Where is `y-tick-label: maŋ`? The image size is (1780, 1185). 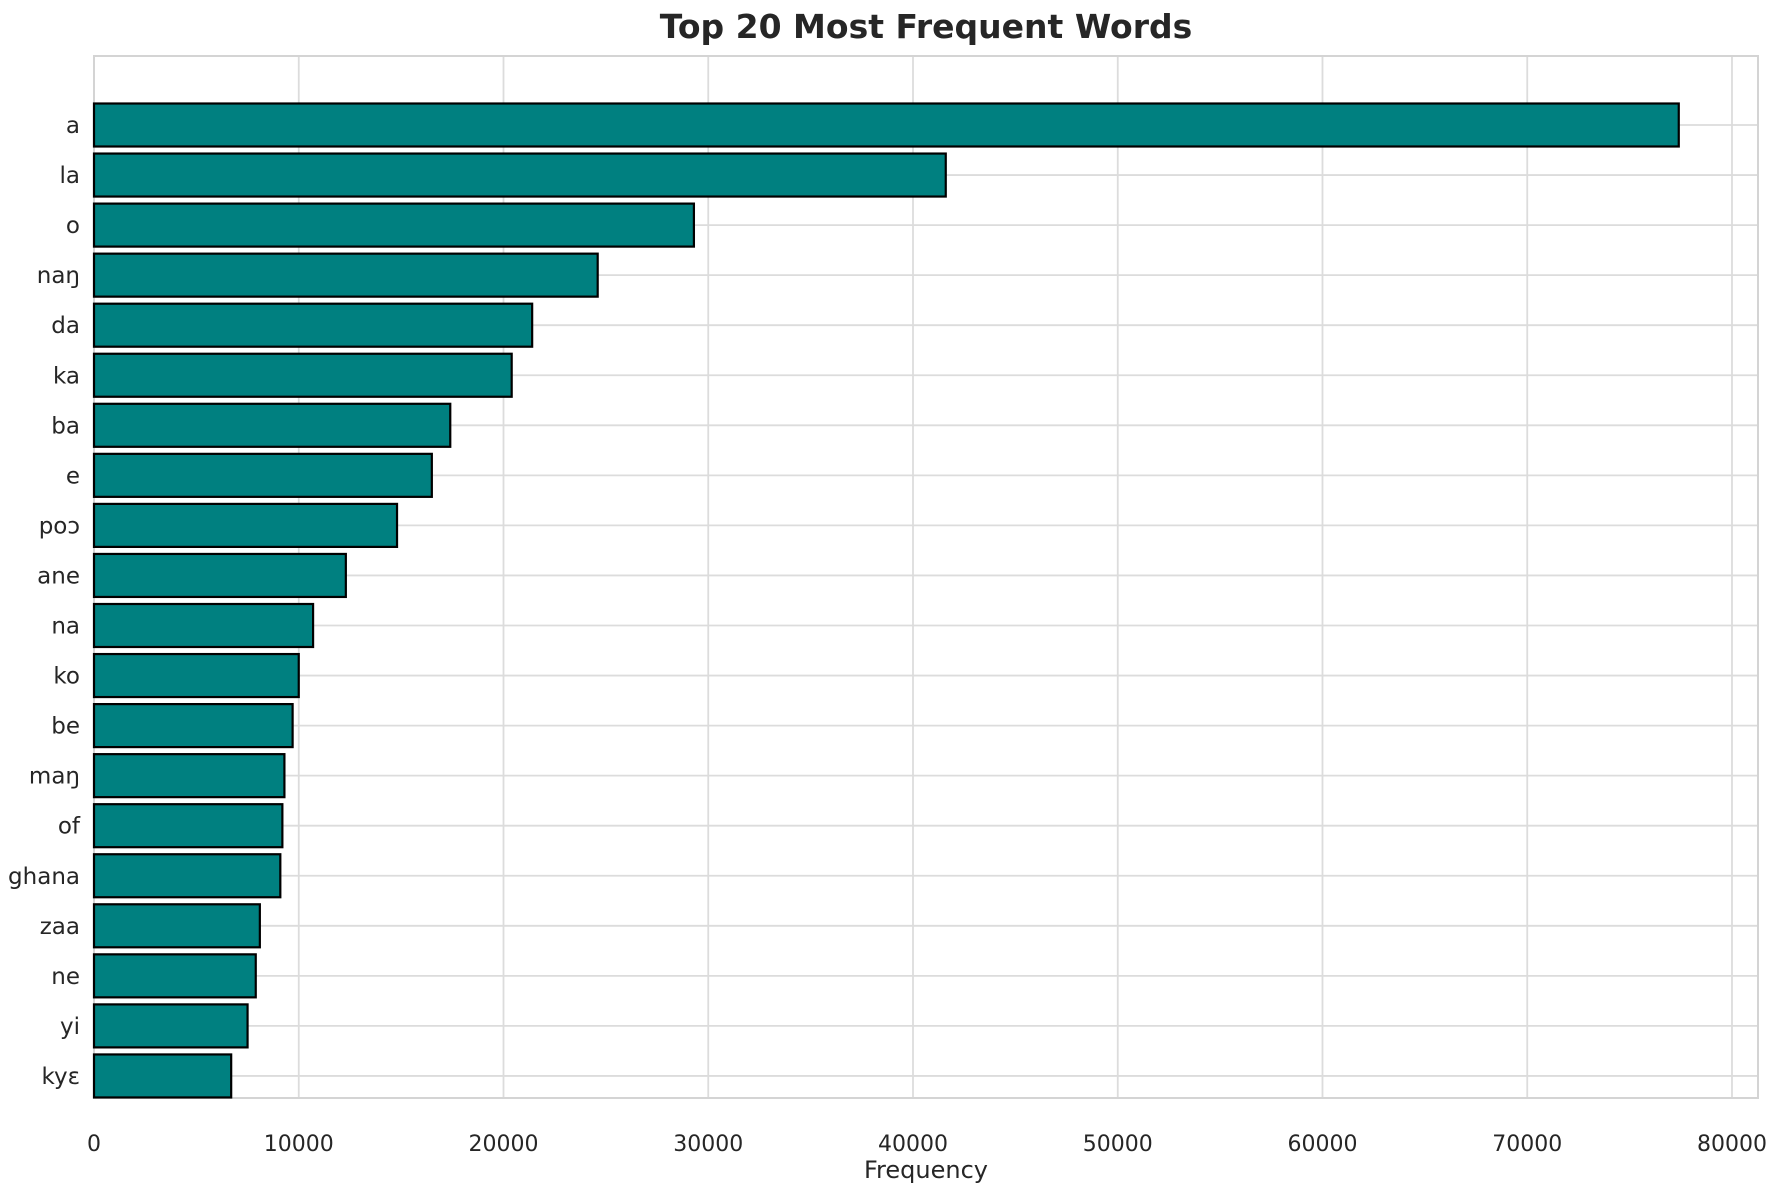
y-tick-label: maŋ is located at coordinates (54, 777).